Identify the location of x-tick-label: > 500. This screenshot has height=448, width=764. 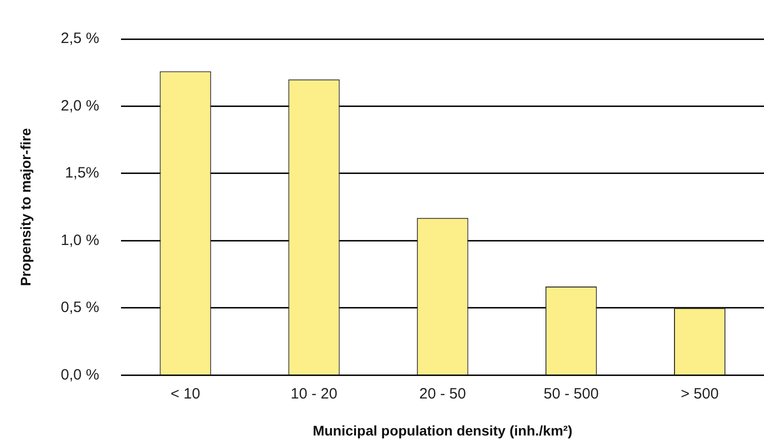
(699, 393).